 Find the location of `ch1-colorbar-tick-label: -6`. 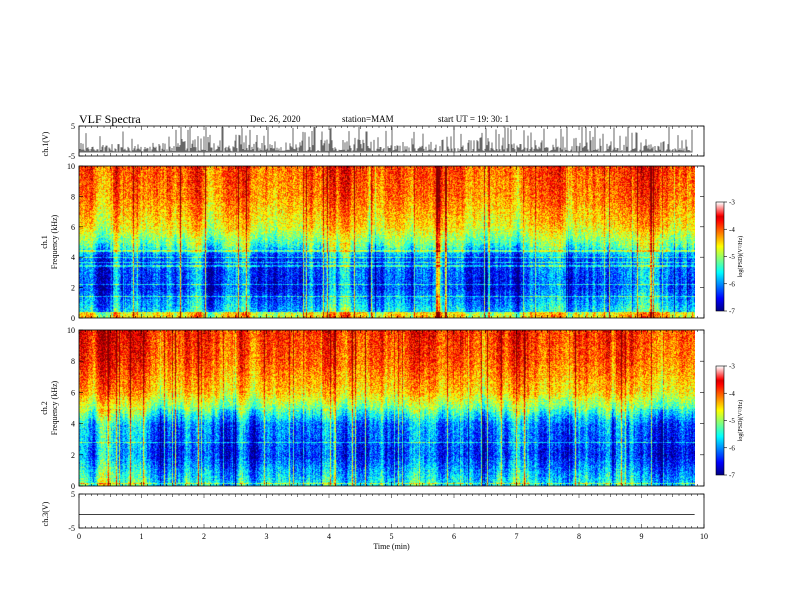

ch1-colorbar-tick-label: -6 is located at coordinates (732, 284).